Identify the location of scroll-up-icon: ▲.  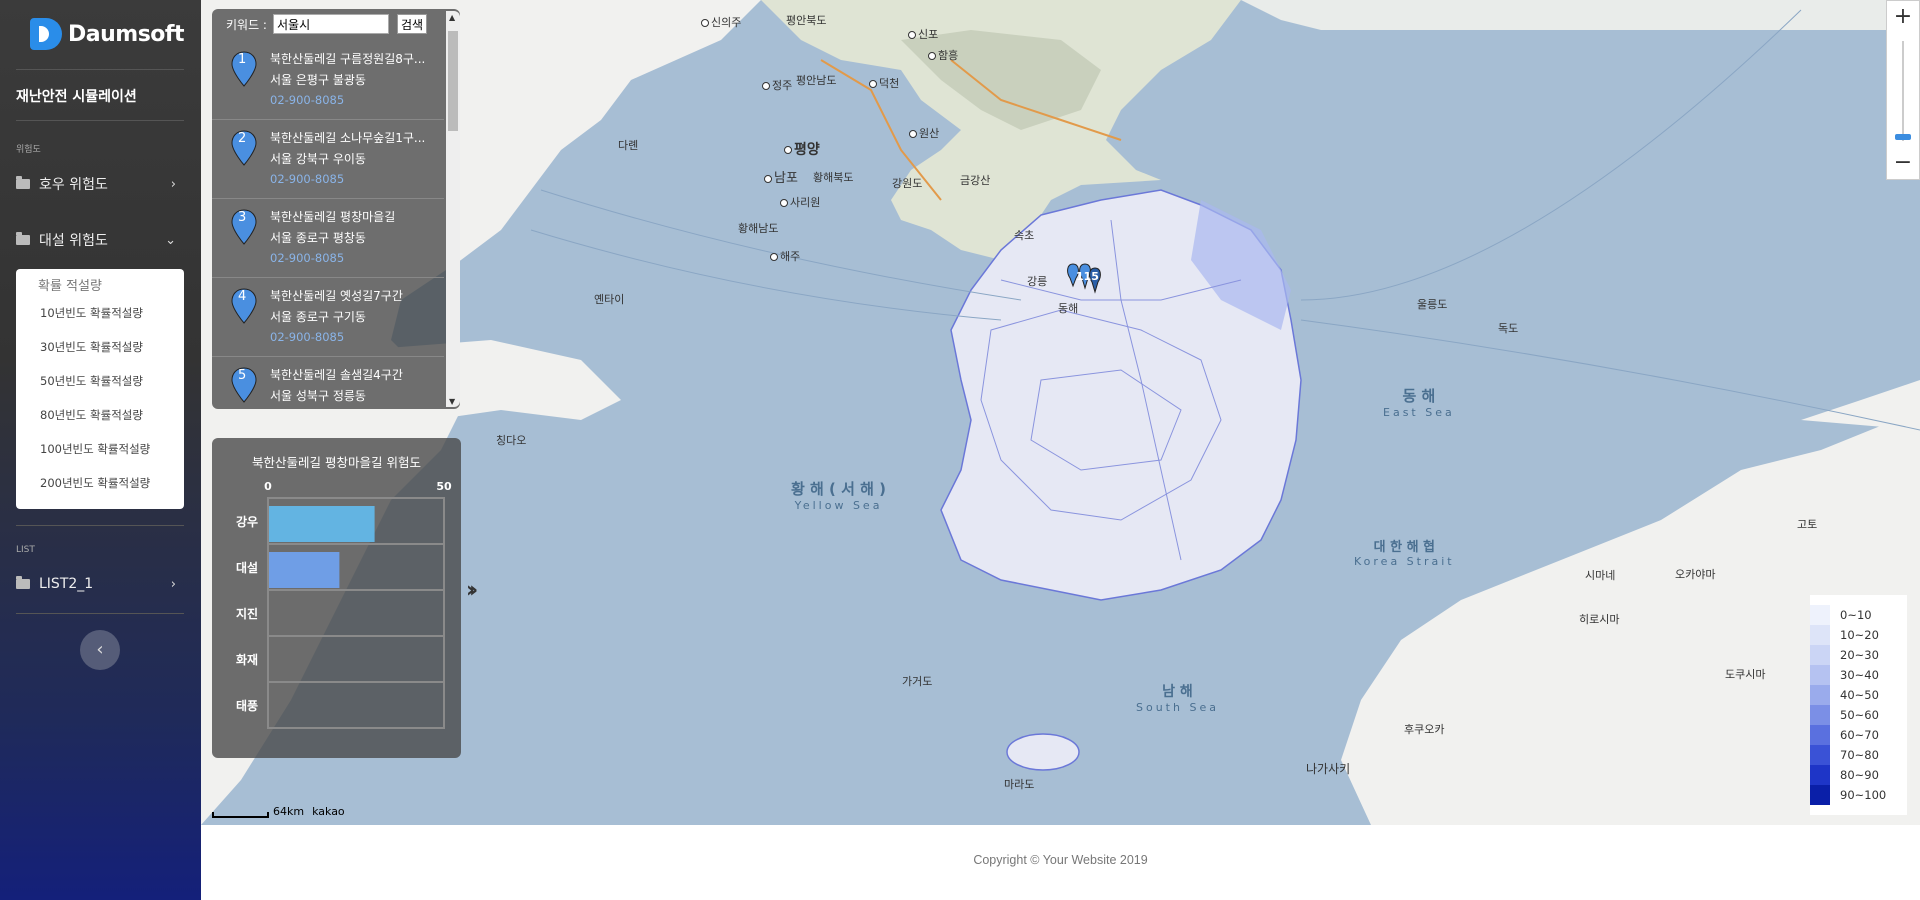
(452, 17).